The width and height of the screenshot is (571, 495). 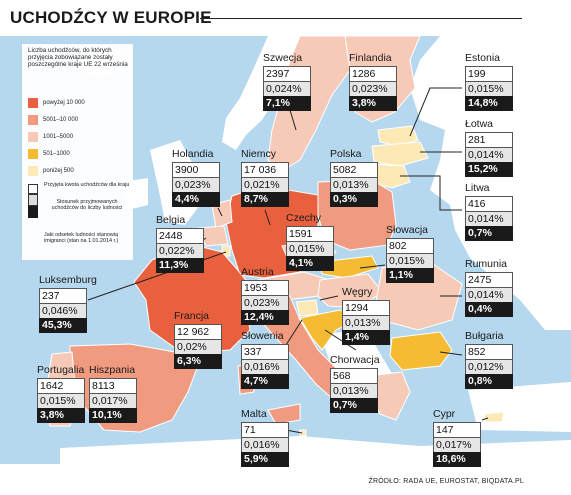 I want to click on country-share: 6,3%, so click(x=198, y=361).